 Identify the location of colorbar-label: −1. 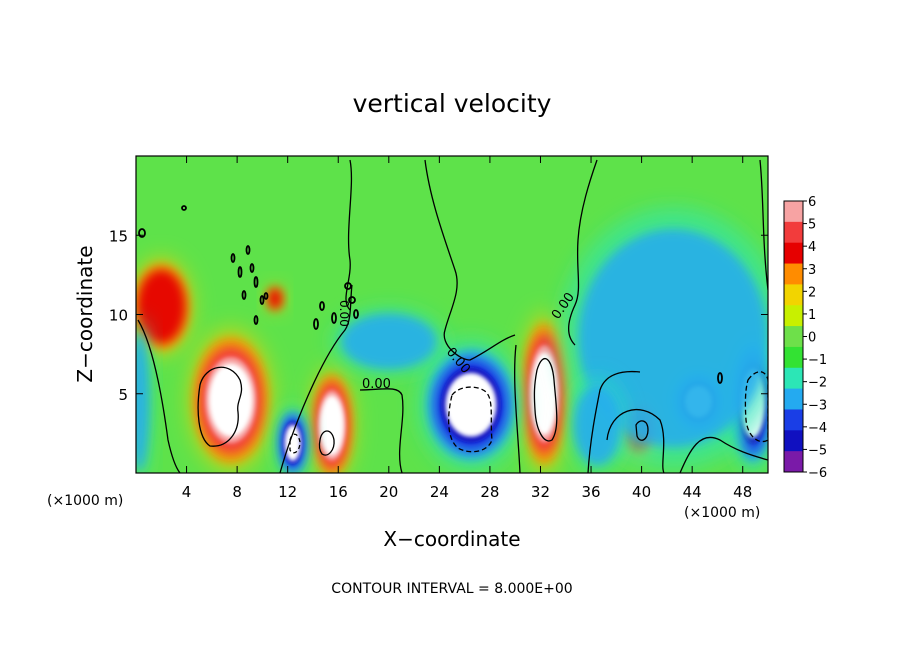
(817, 360).